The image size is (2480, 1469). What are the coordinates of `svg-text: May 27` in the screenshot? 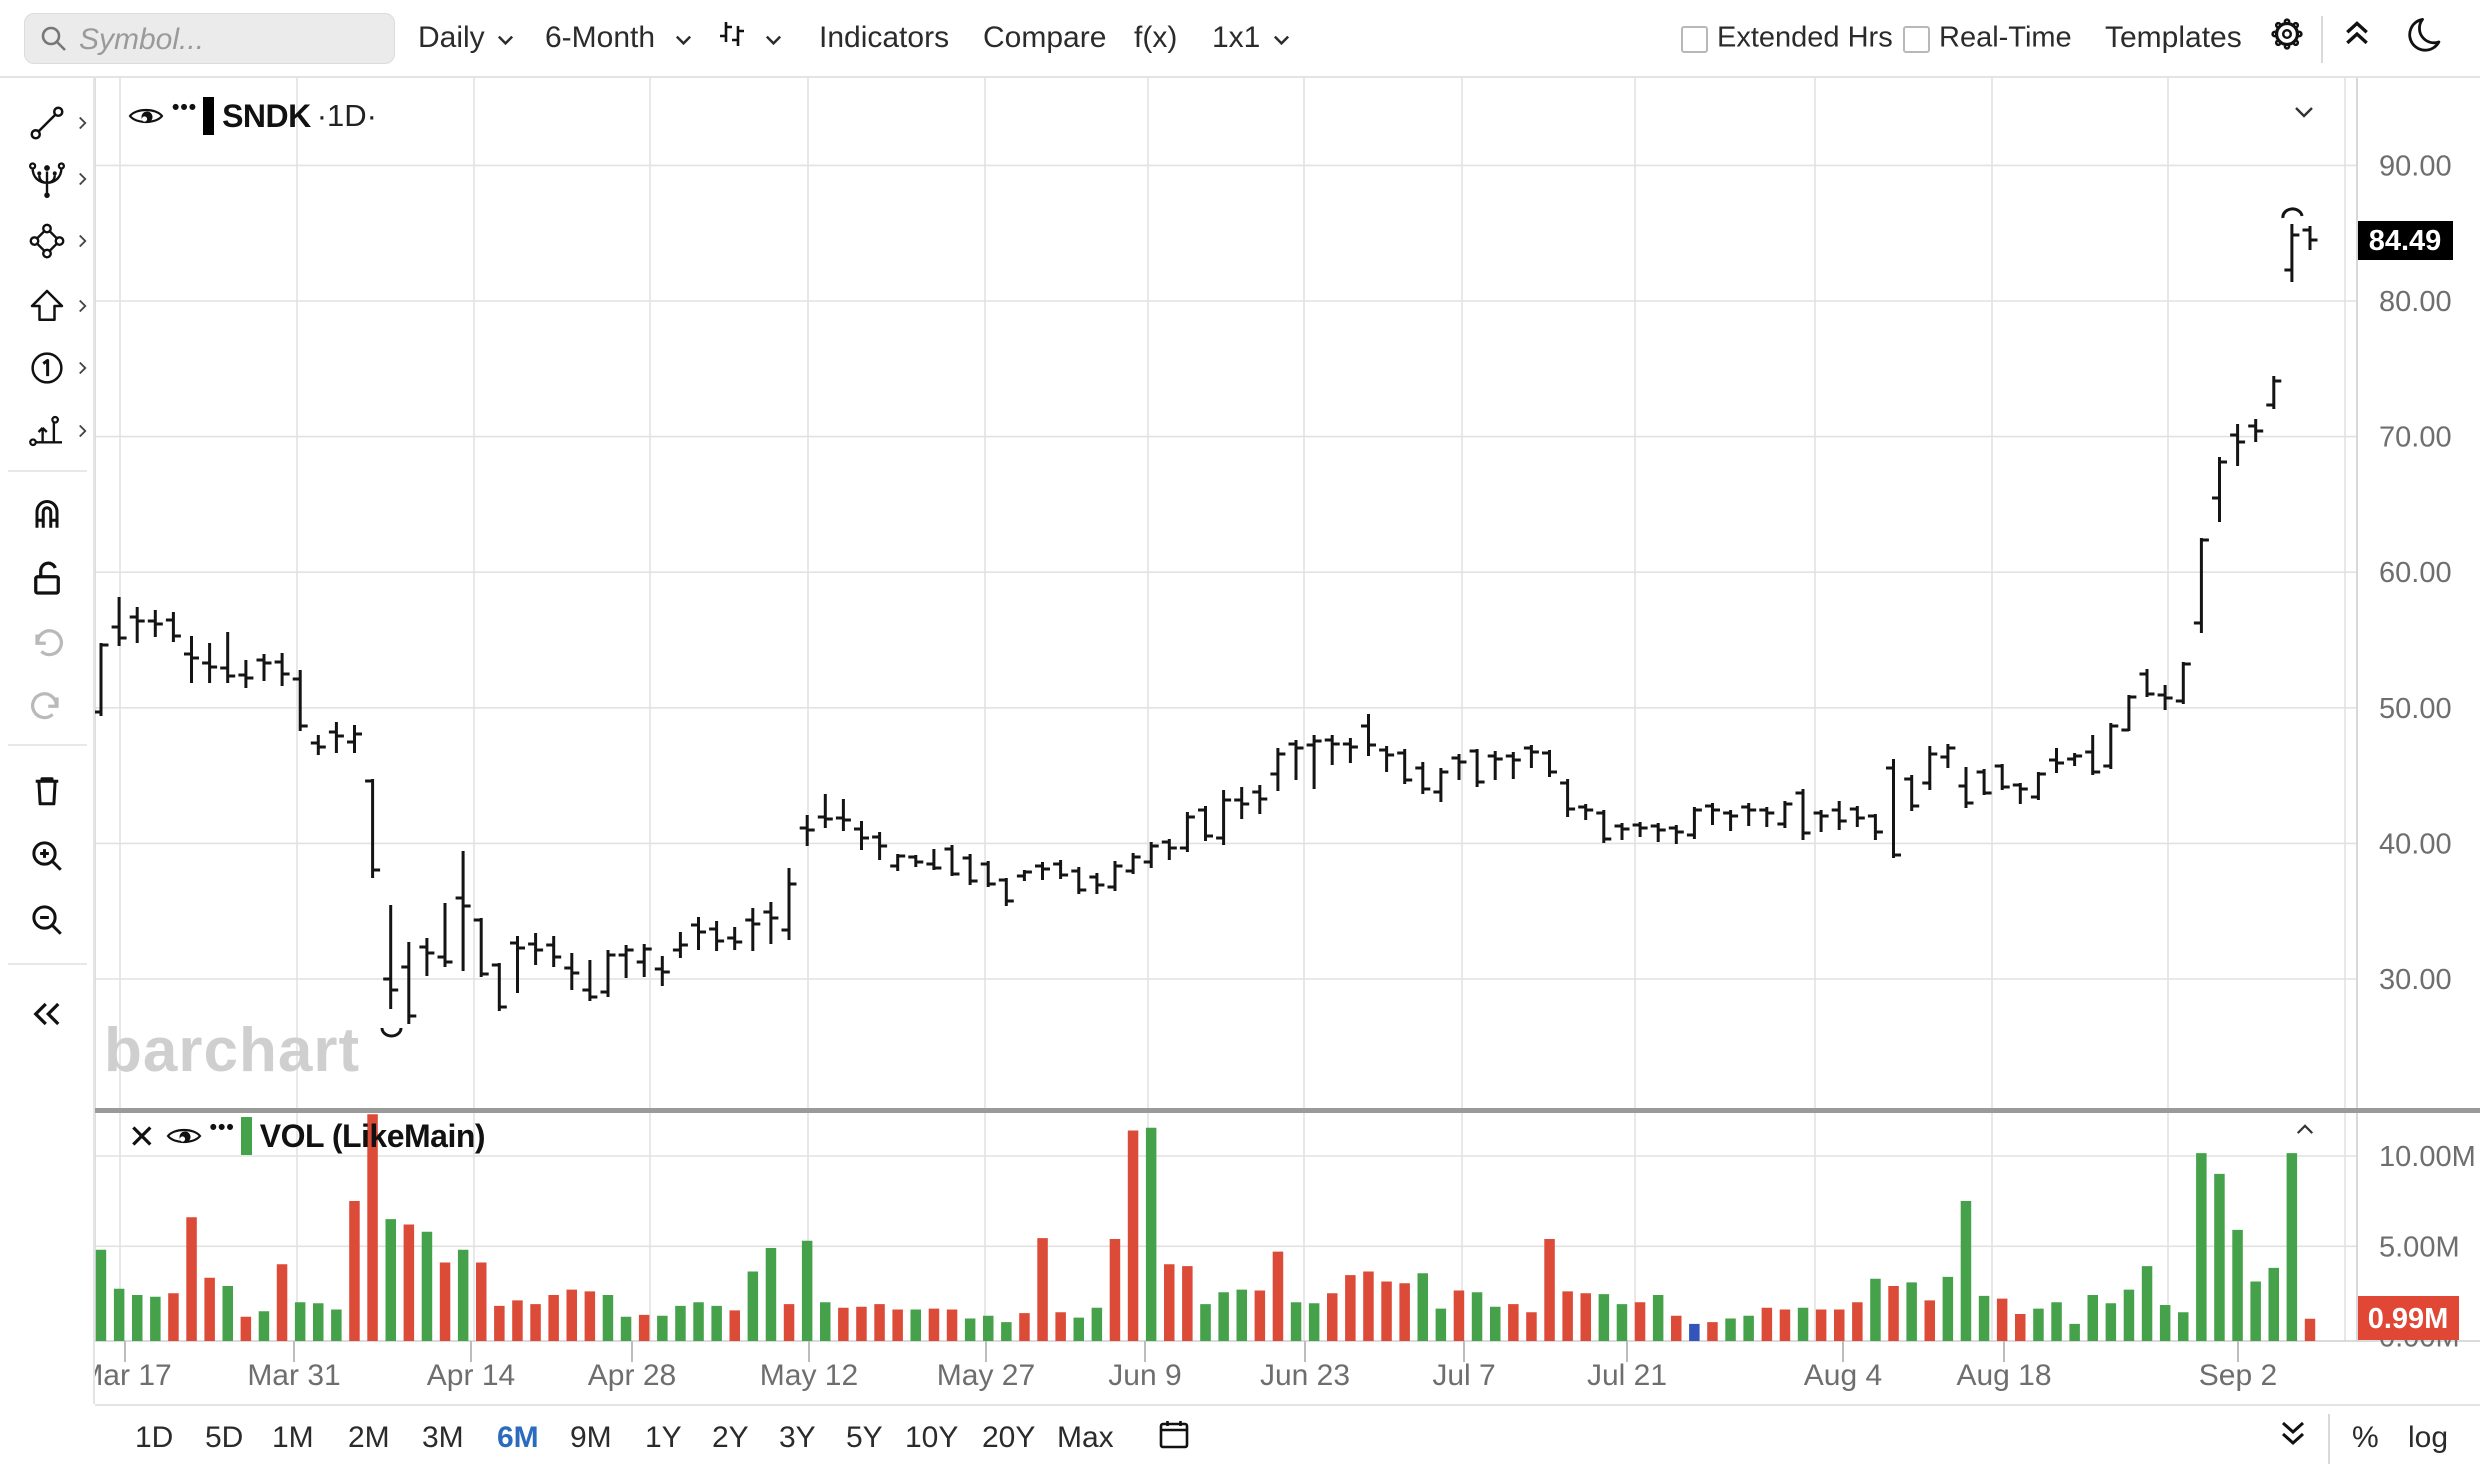 It's located at (986, 1375).